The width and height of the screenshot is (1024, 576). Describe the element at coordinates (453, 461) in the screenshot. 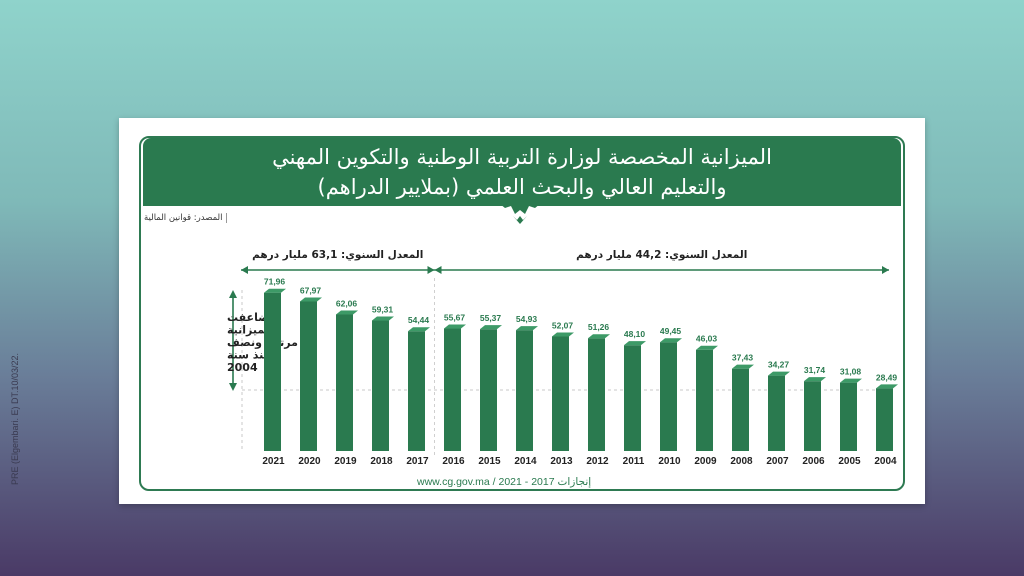

I see `year-label-2016: 2016` at that location.